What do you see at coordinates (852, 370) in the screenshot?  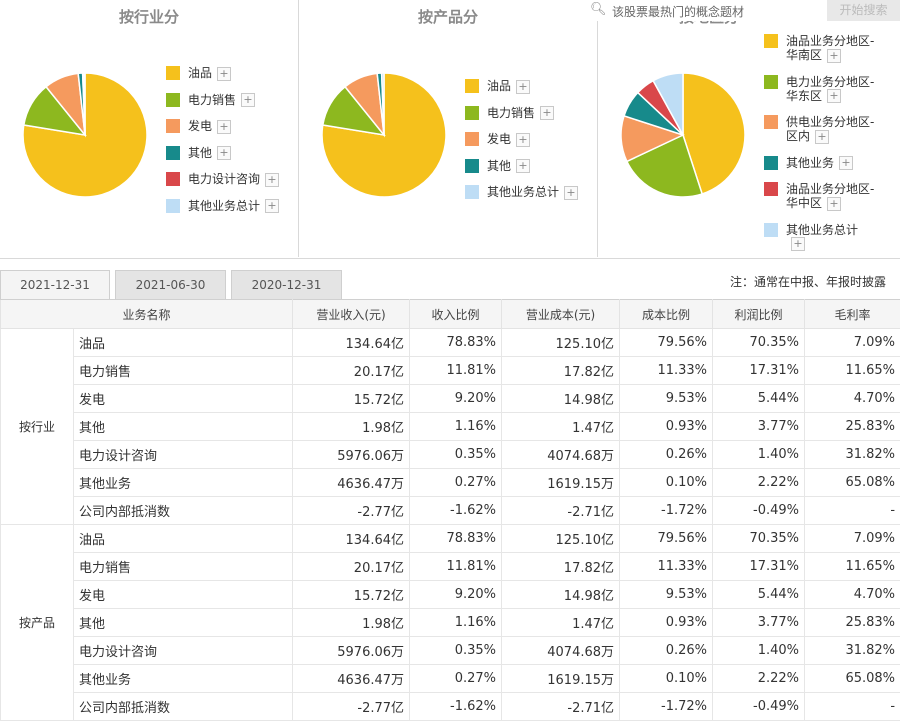 I see `value-cell: 11.65%` at bounding box center [852, 370].